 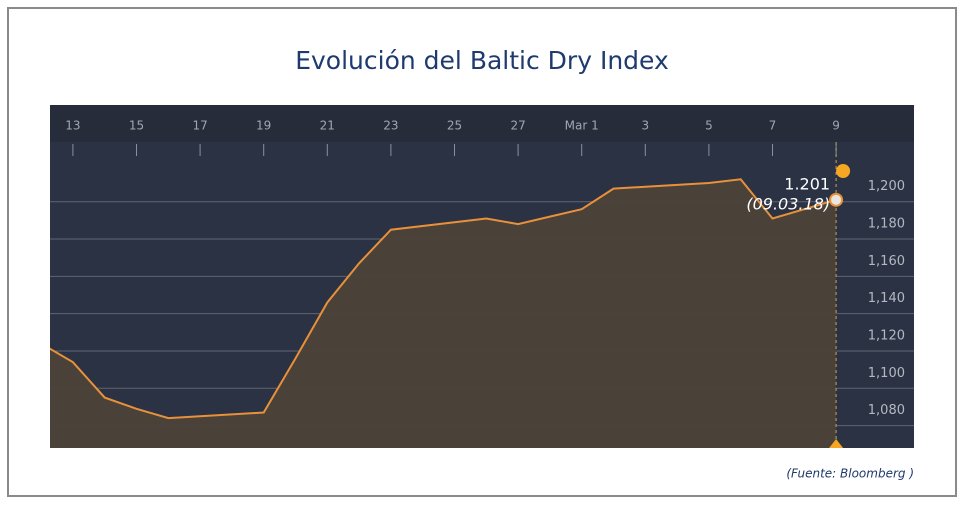 I want to click on cursor-marker, so click(x=836, y=443).